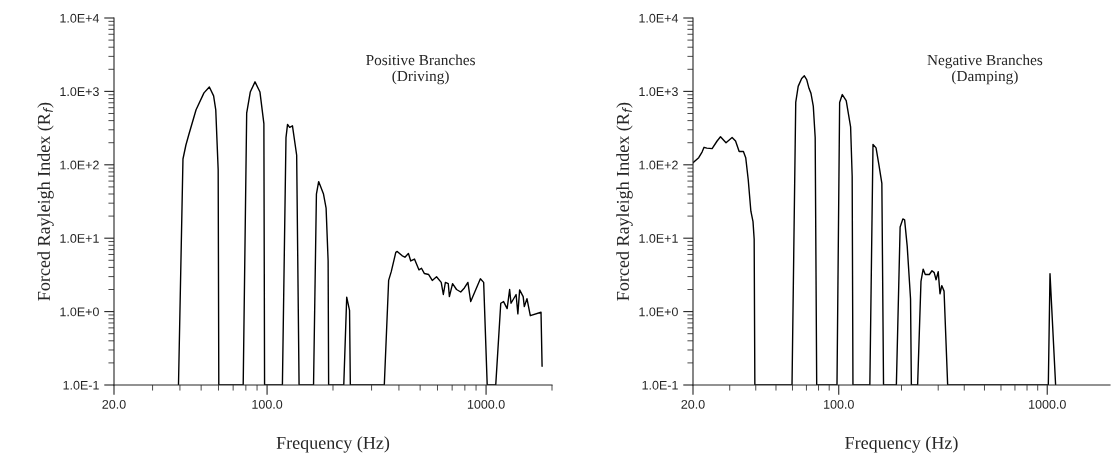  Describe the element at coordinates (420, 69) in the screenshot. I see `annotation: Positive Branches (Driving)` at that location.